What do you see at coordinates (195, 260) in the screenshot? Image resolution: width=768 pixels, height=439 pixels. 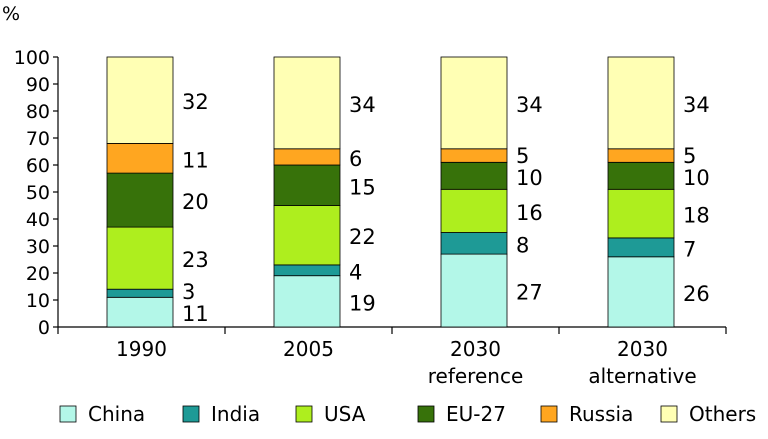 I see `data-label: 23` at bounding box center [195, 260].